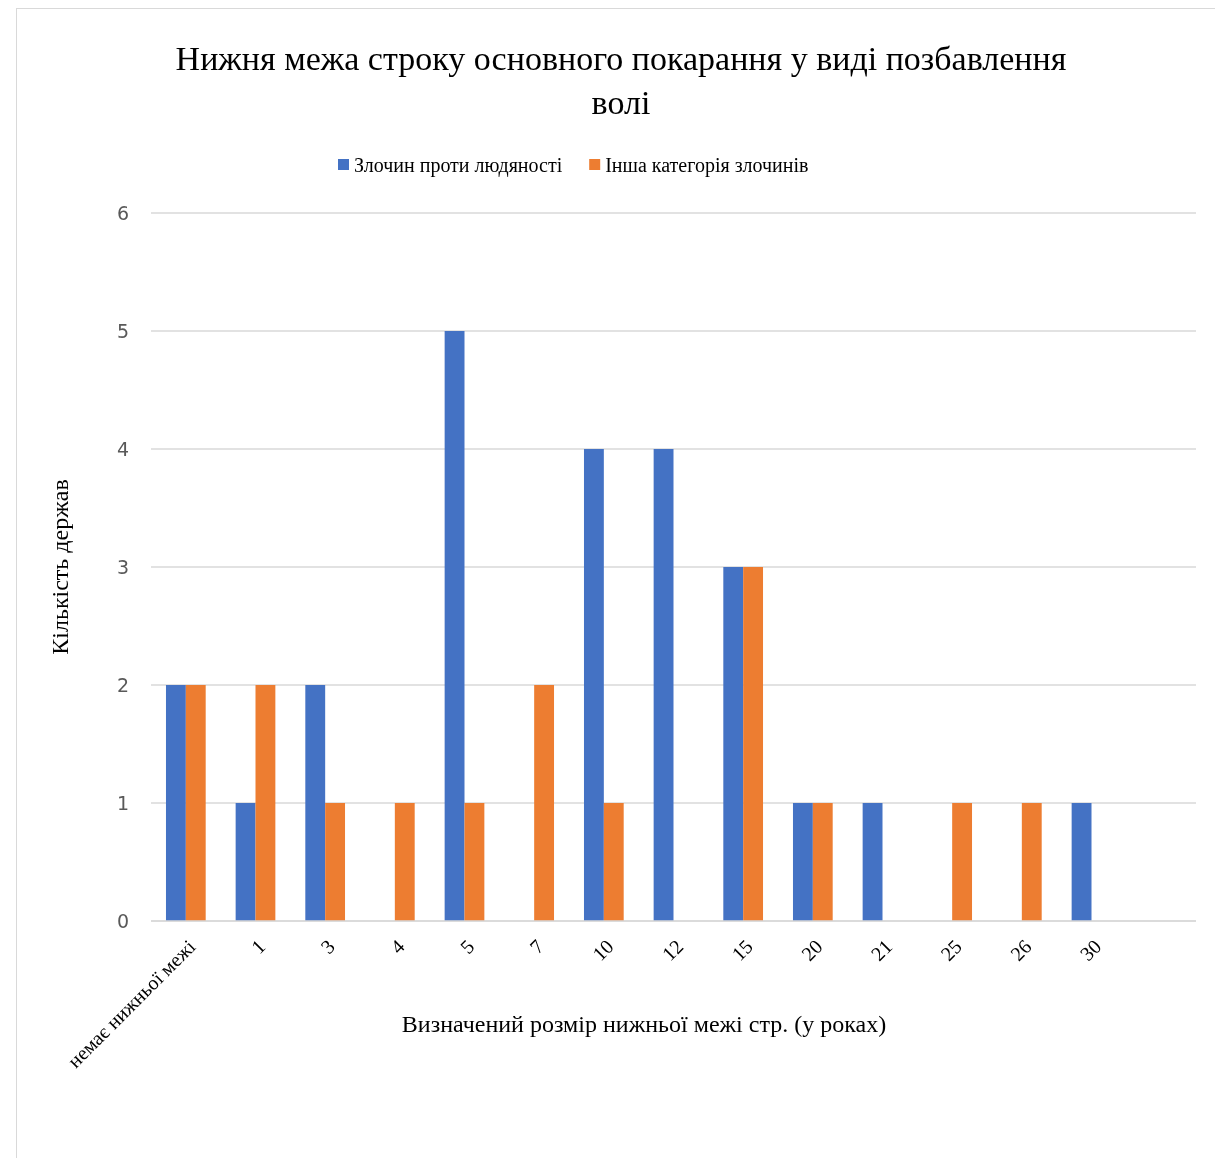 This screenshot has width=1215, height=1158. Describe the element at coordinates (881, 950) in the screenshot. I see `x-tick-label: 21` at that location.